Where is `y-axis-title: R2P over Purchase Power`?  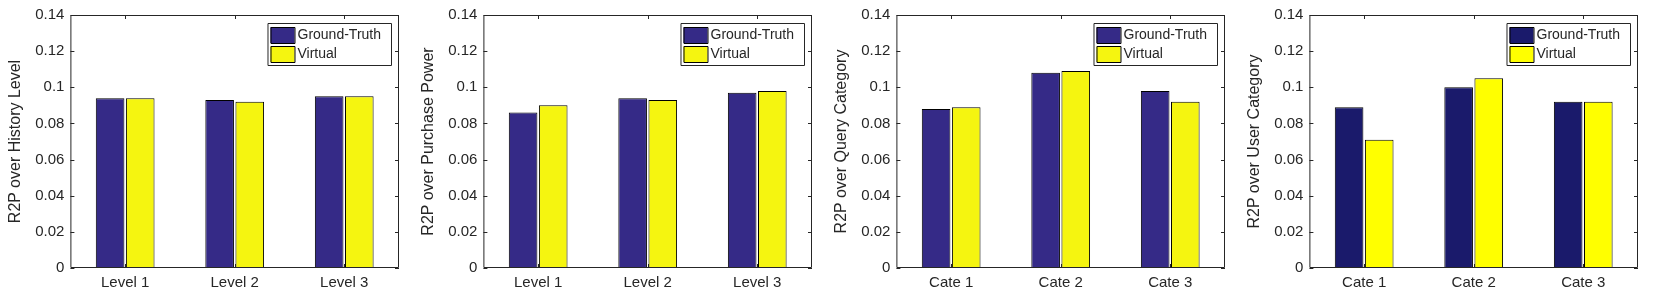
y-axis-title: R2P over Purchase Power is located at coordinates (428, 141).